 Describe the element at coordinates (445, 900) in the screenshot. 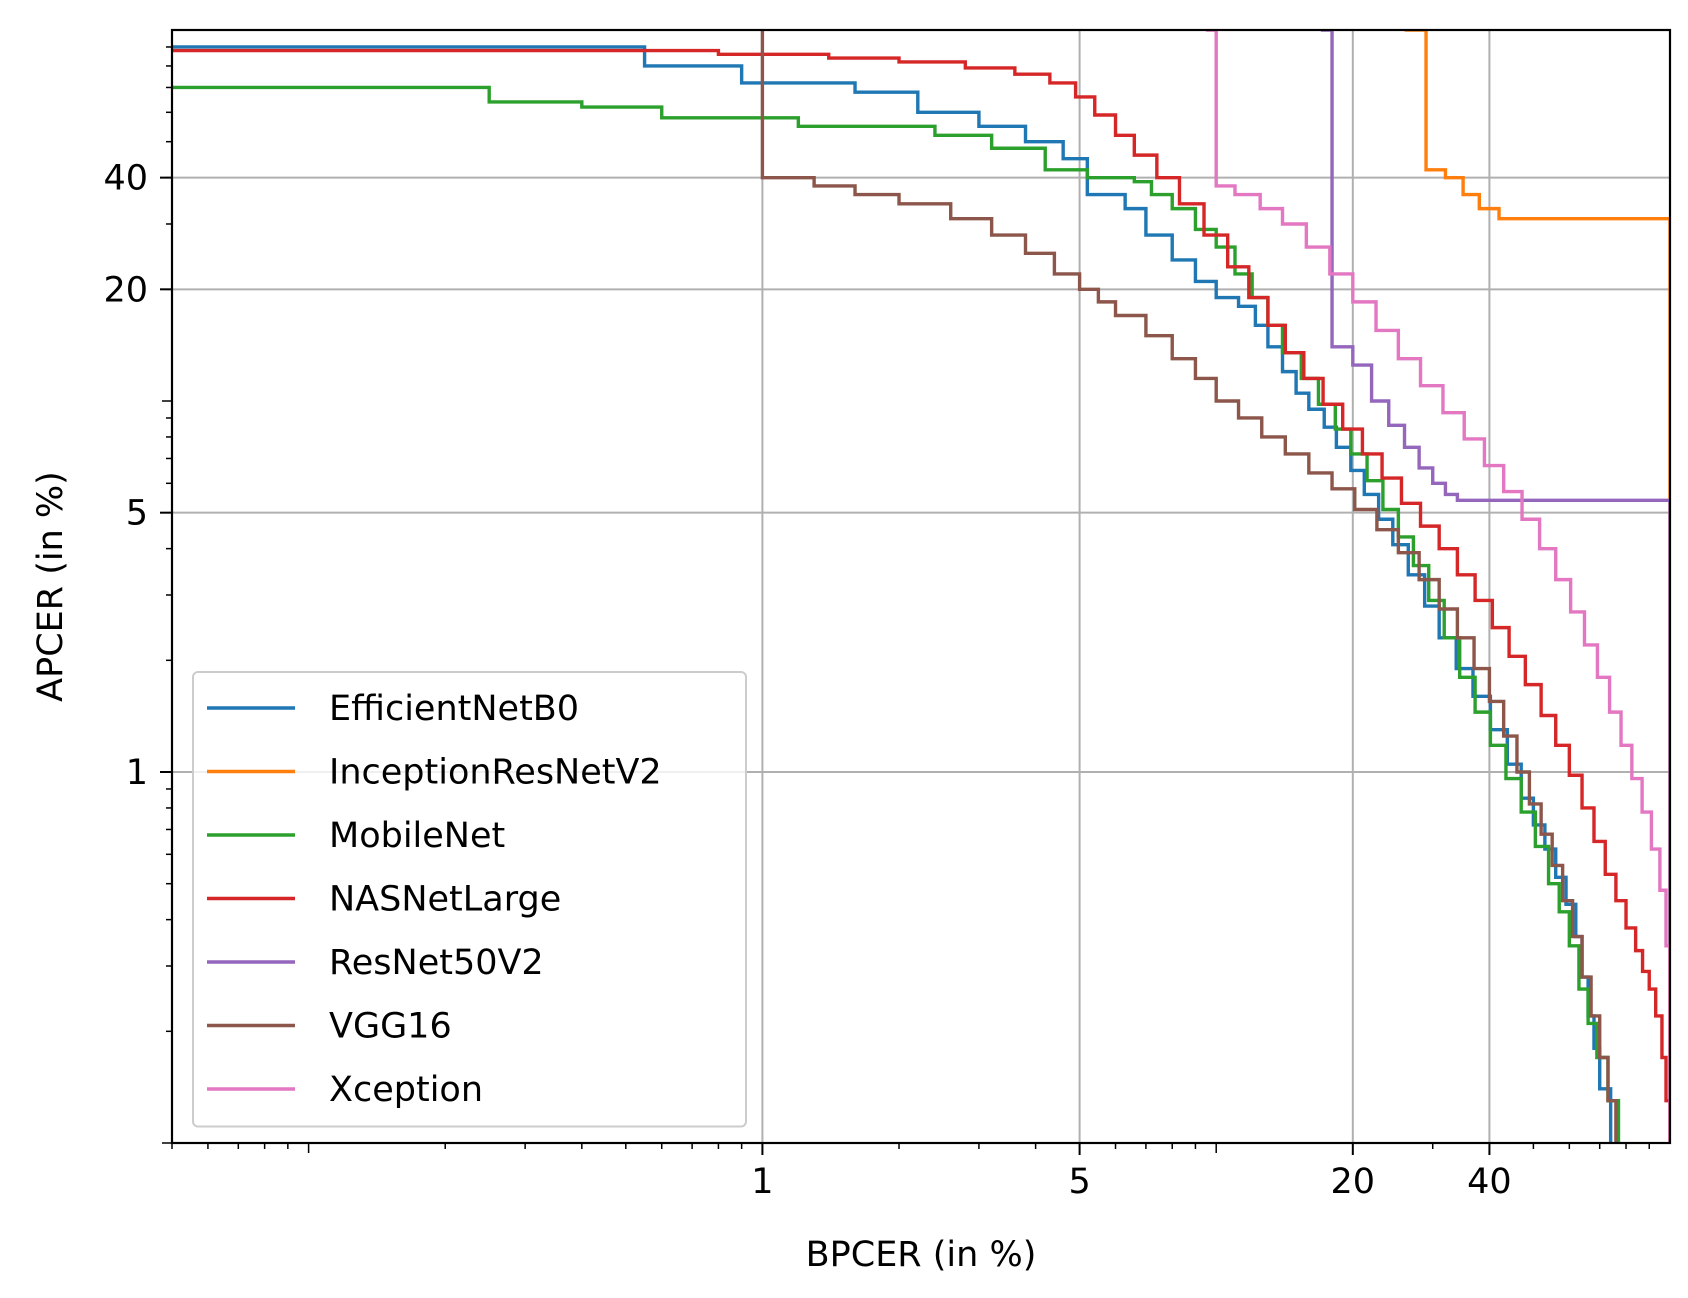

I see `legend-label-nasnetlarge: NASNetLarge` at that location.